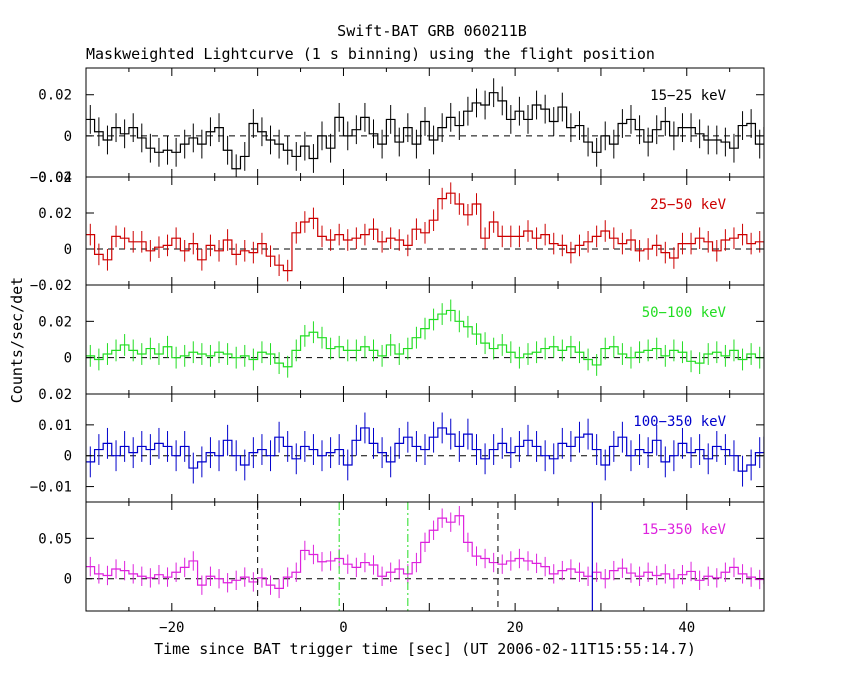  Describe the element at coordinates (343, 628) in the screenshot. I see `x-tick-label: 0` at that location.